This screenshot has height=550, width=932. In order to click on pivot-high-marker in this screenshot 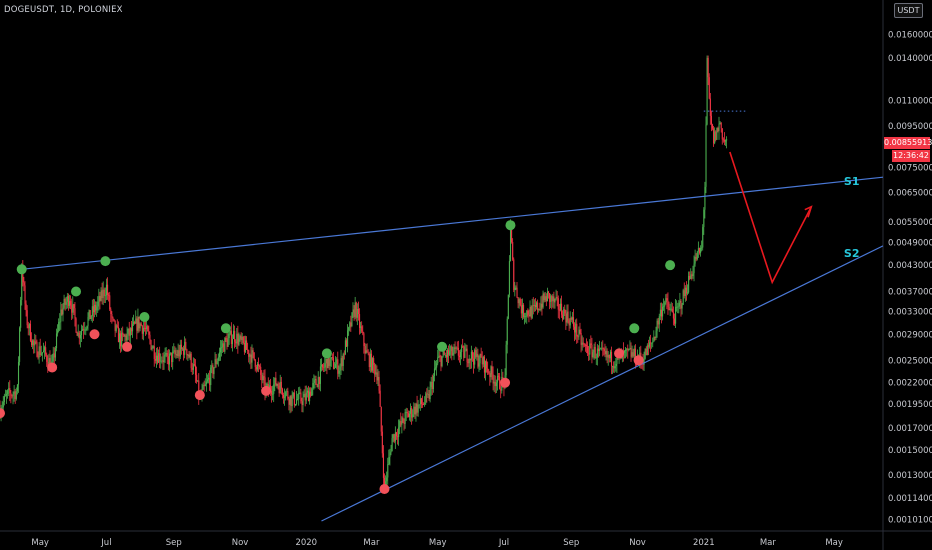, I will do `click(326, 353)`.